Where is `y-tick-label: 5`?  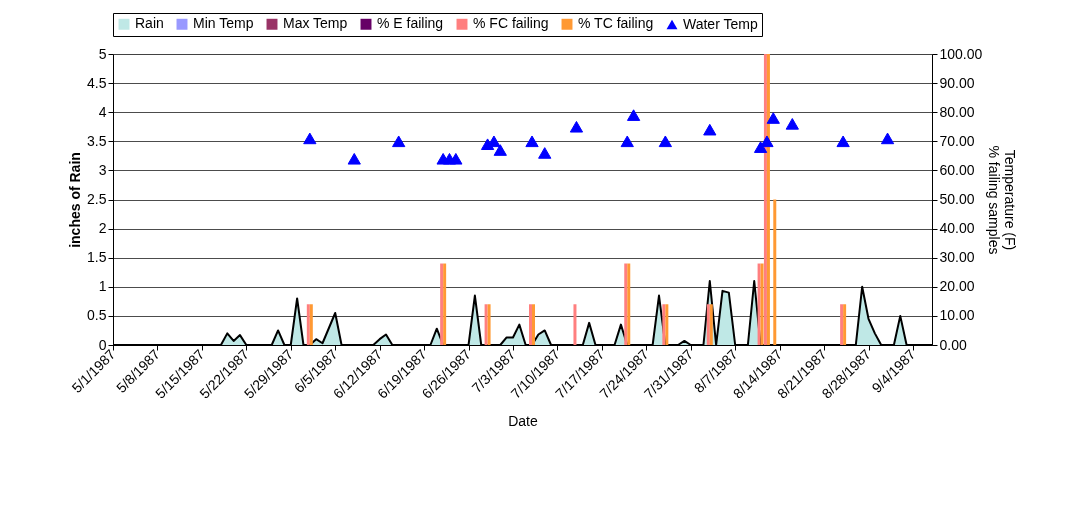 y-tick-label: 5 is located at coordinates (102, 53).